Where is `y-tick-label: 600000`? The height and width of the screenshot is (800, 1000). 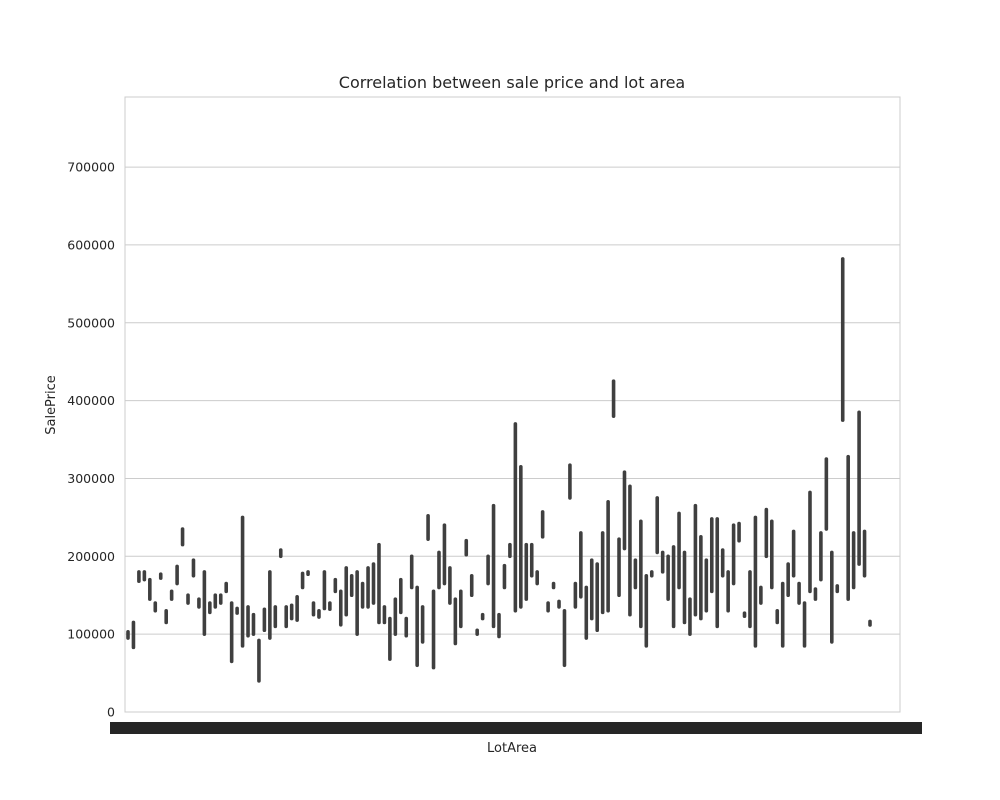
y-tick-label: 600000 is located at coordinates (91, 244).